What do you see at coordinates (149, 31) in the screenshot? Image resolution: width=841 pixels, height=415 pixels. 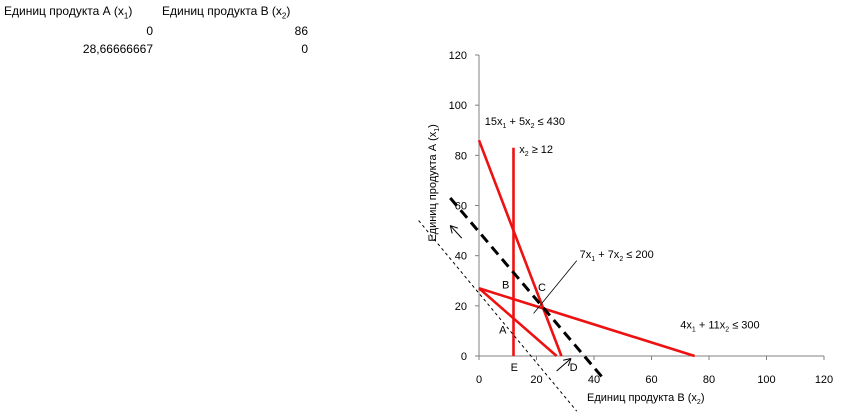 I see `table-cell-a-row1: 0` at bounding box center [149, 31].